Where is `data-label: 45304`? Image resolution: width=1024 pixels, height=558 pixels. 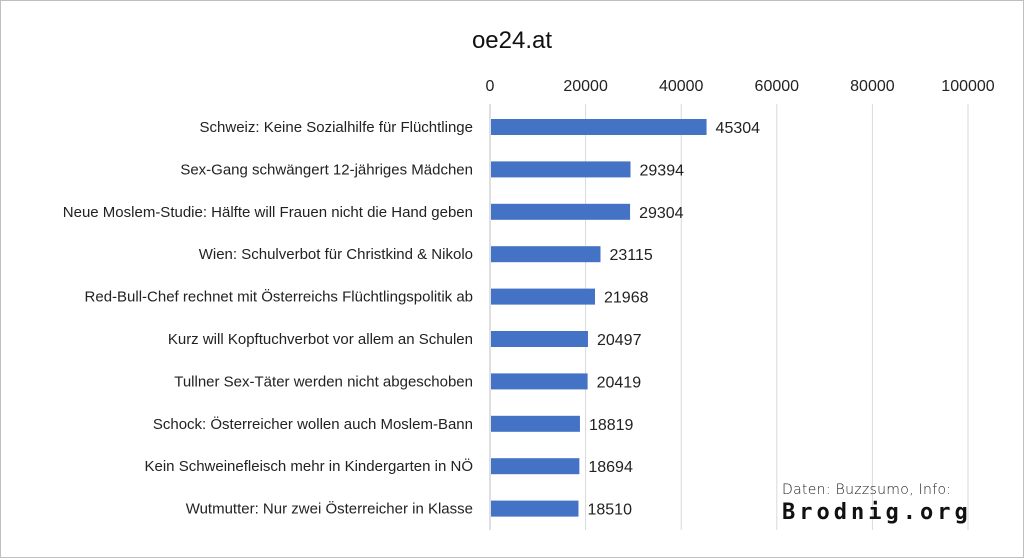 data-label: 45304 is located at coordinates (738, 128).